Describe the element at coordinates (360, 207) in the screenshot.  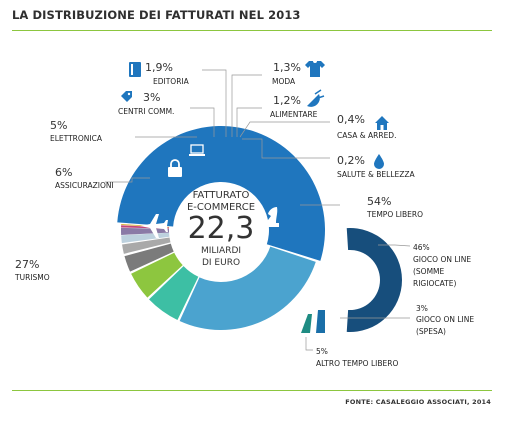
I see `chess-knight-icon` at that location.